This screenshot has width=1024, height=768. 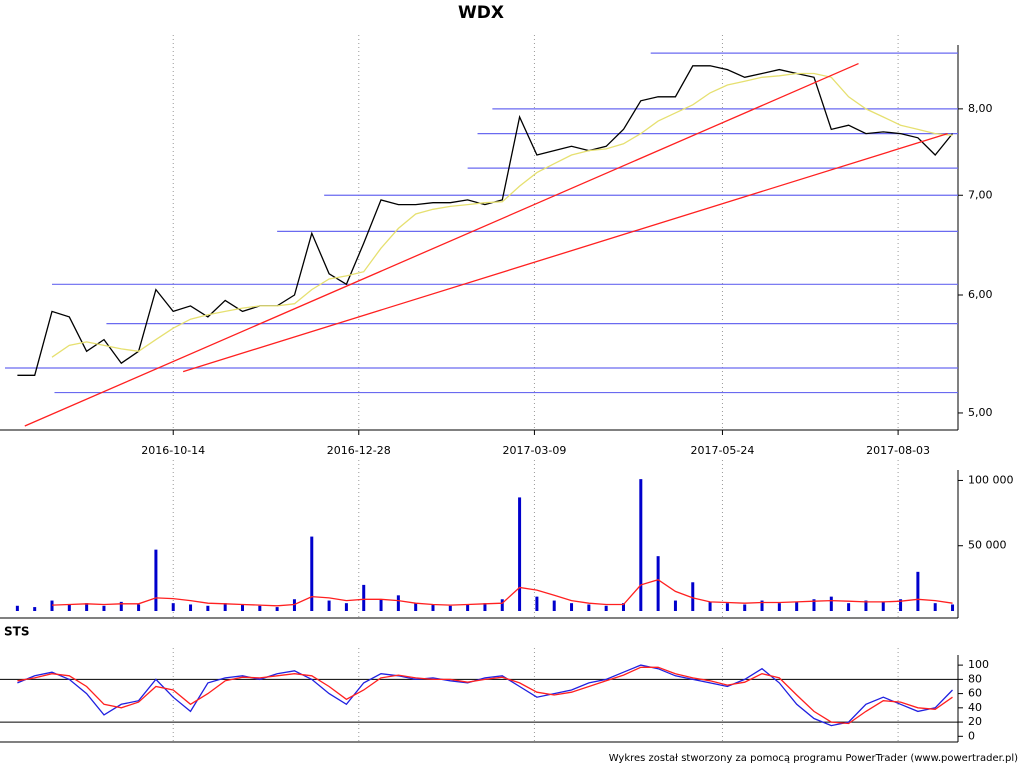 What do you see at coordinates (173, 450) in the screenshot?
I see `x-tick-label: 2016-10-14` at bounding box center [173, 450].